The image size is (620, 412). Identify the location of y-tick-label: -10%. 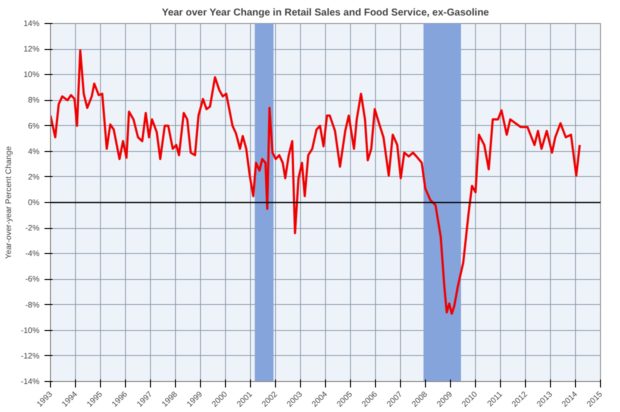
(30, 330).